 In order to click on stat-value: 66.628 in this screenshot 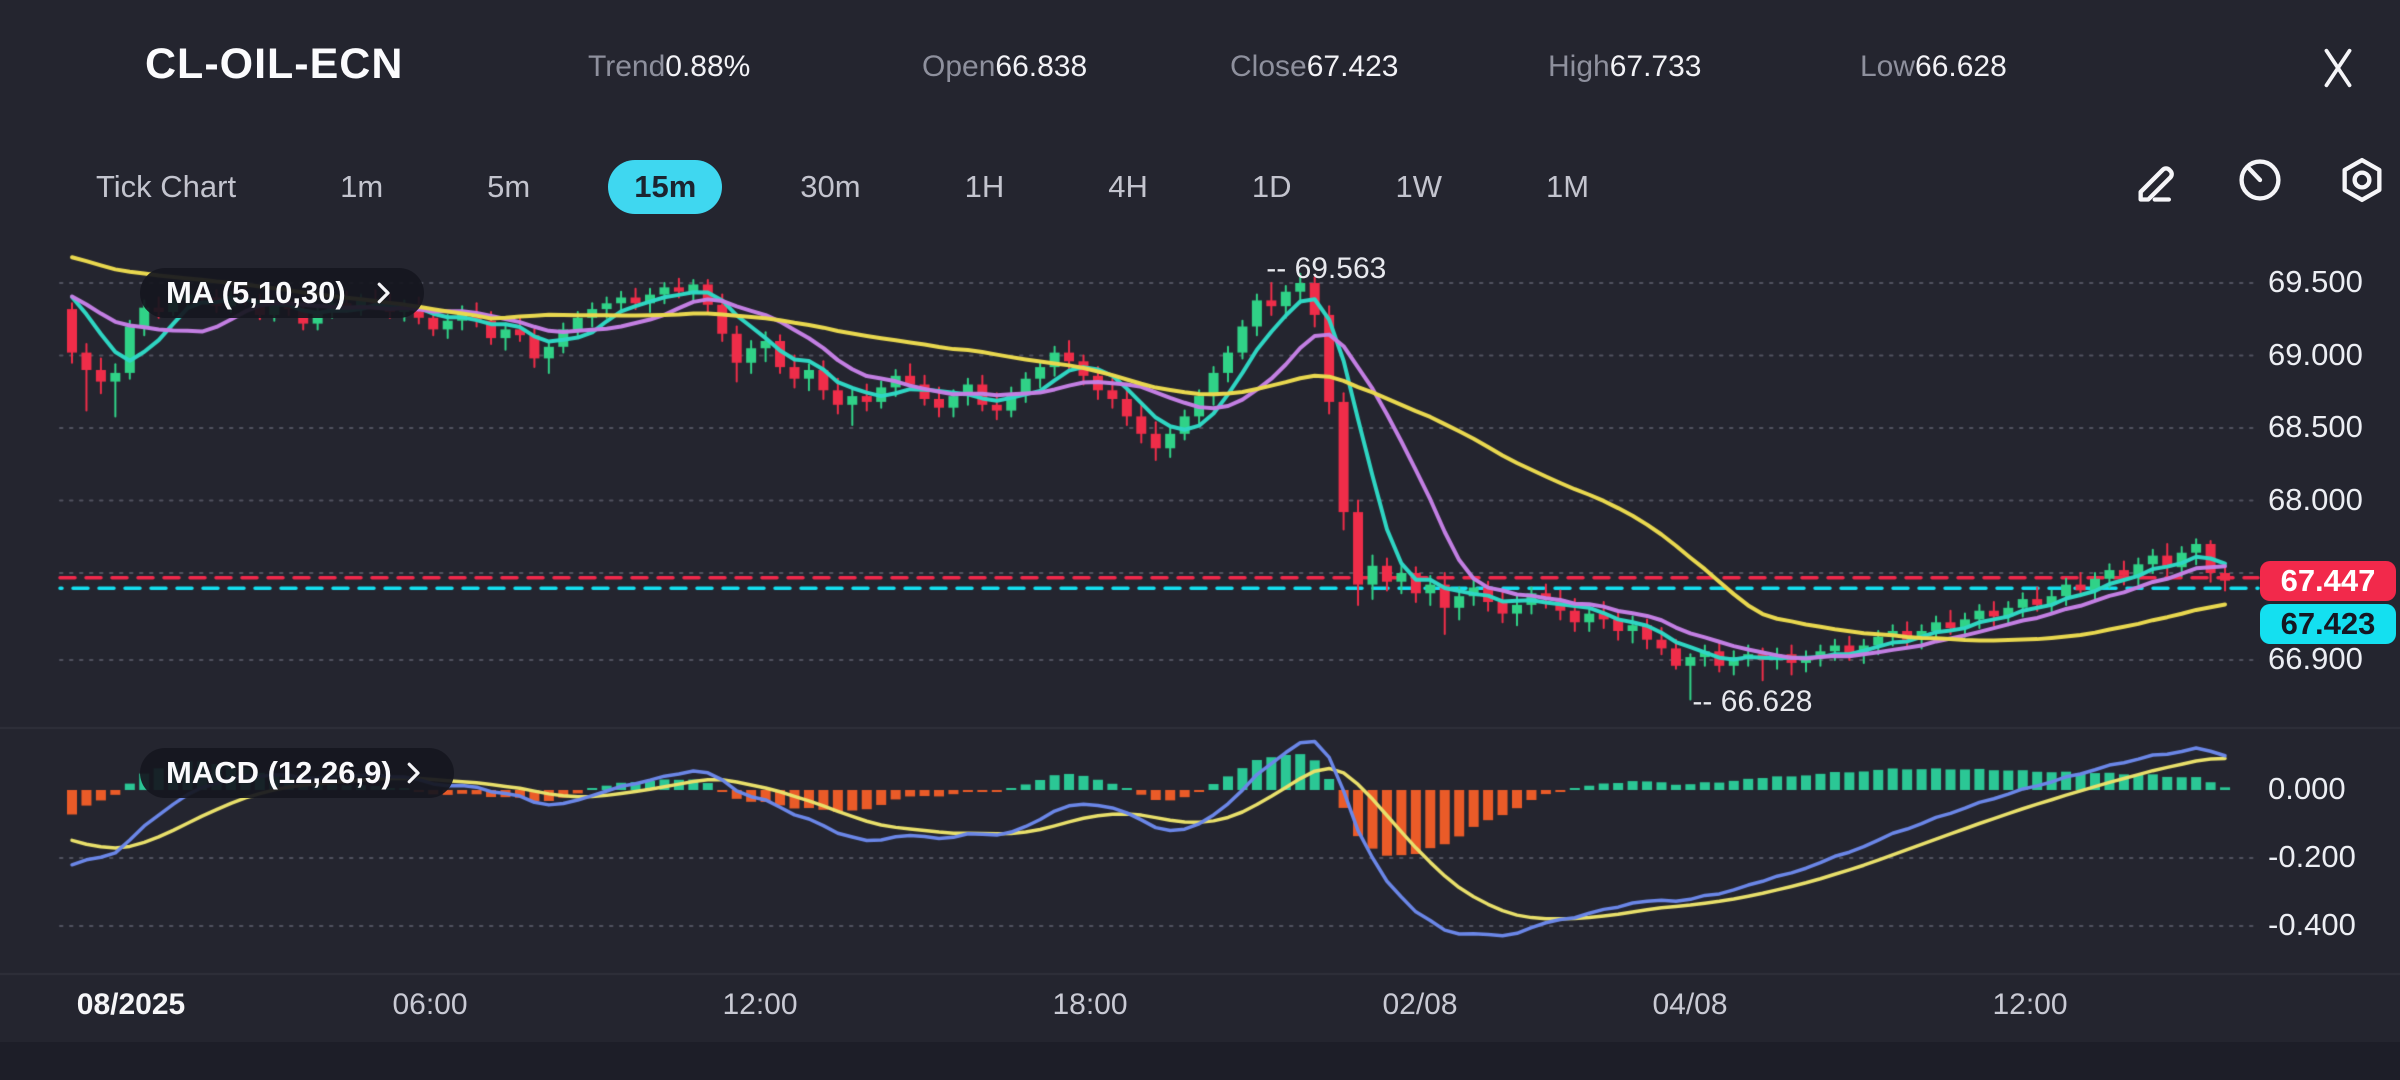, I will do `click(1961, 66)`.